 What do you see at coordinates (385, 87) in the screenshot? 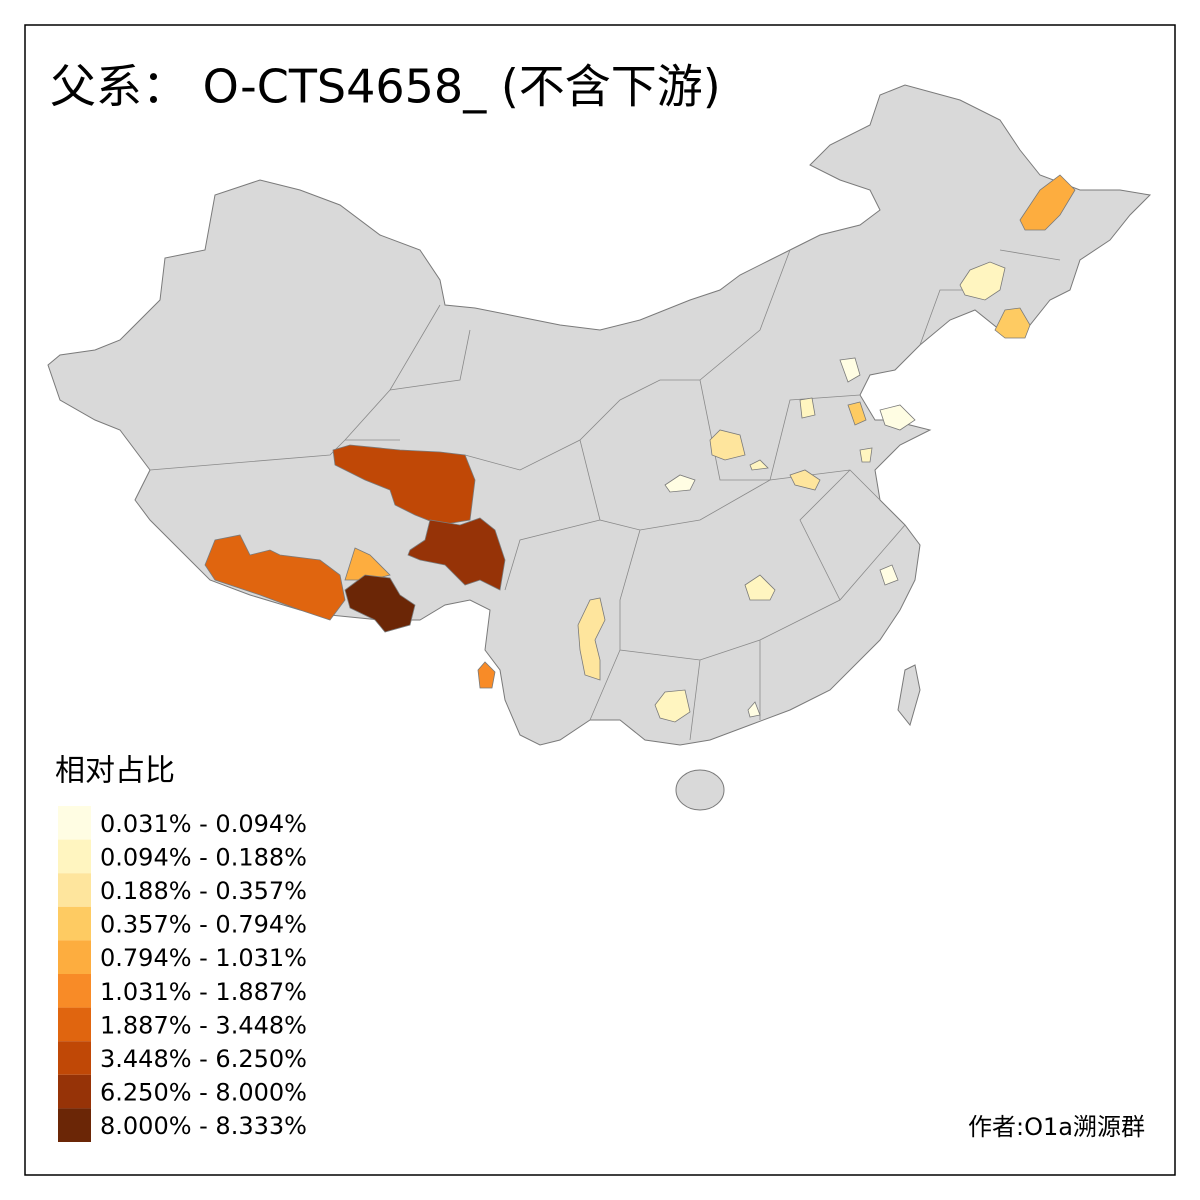
I see `map-title: 父系： O-CTS4658_ (不含下游)` at bounding box center [385, 87].